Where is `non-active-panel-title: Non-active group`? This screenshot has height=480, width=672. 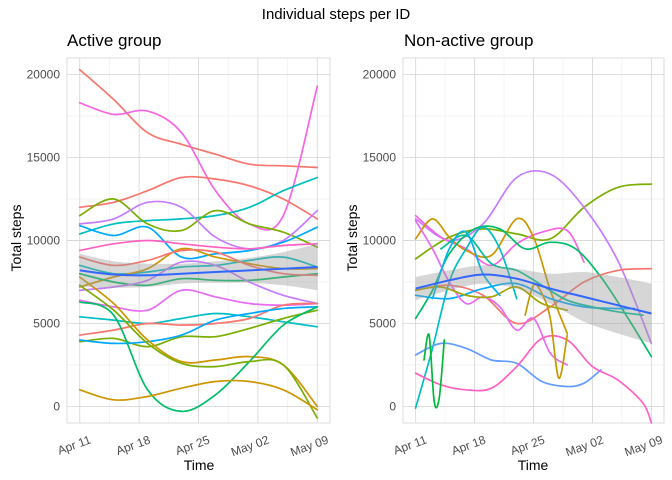 non-active-panel-title: Non-active group is located at coordinates (468, 40).